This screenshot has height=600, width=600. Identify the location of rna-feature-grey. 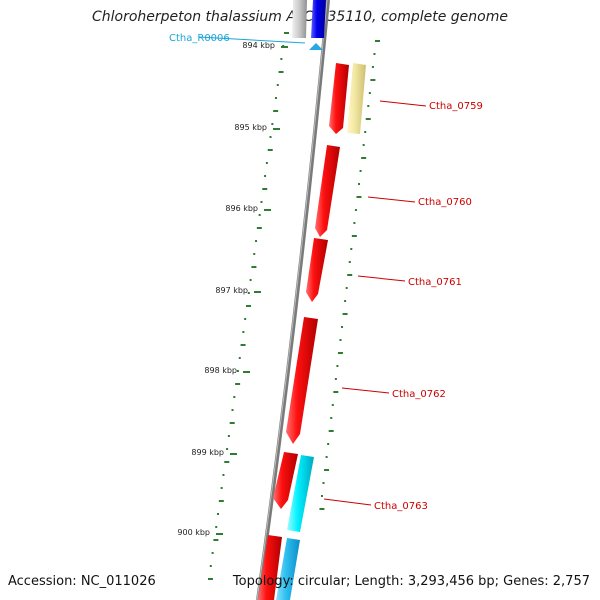
(299, 19).